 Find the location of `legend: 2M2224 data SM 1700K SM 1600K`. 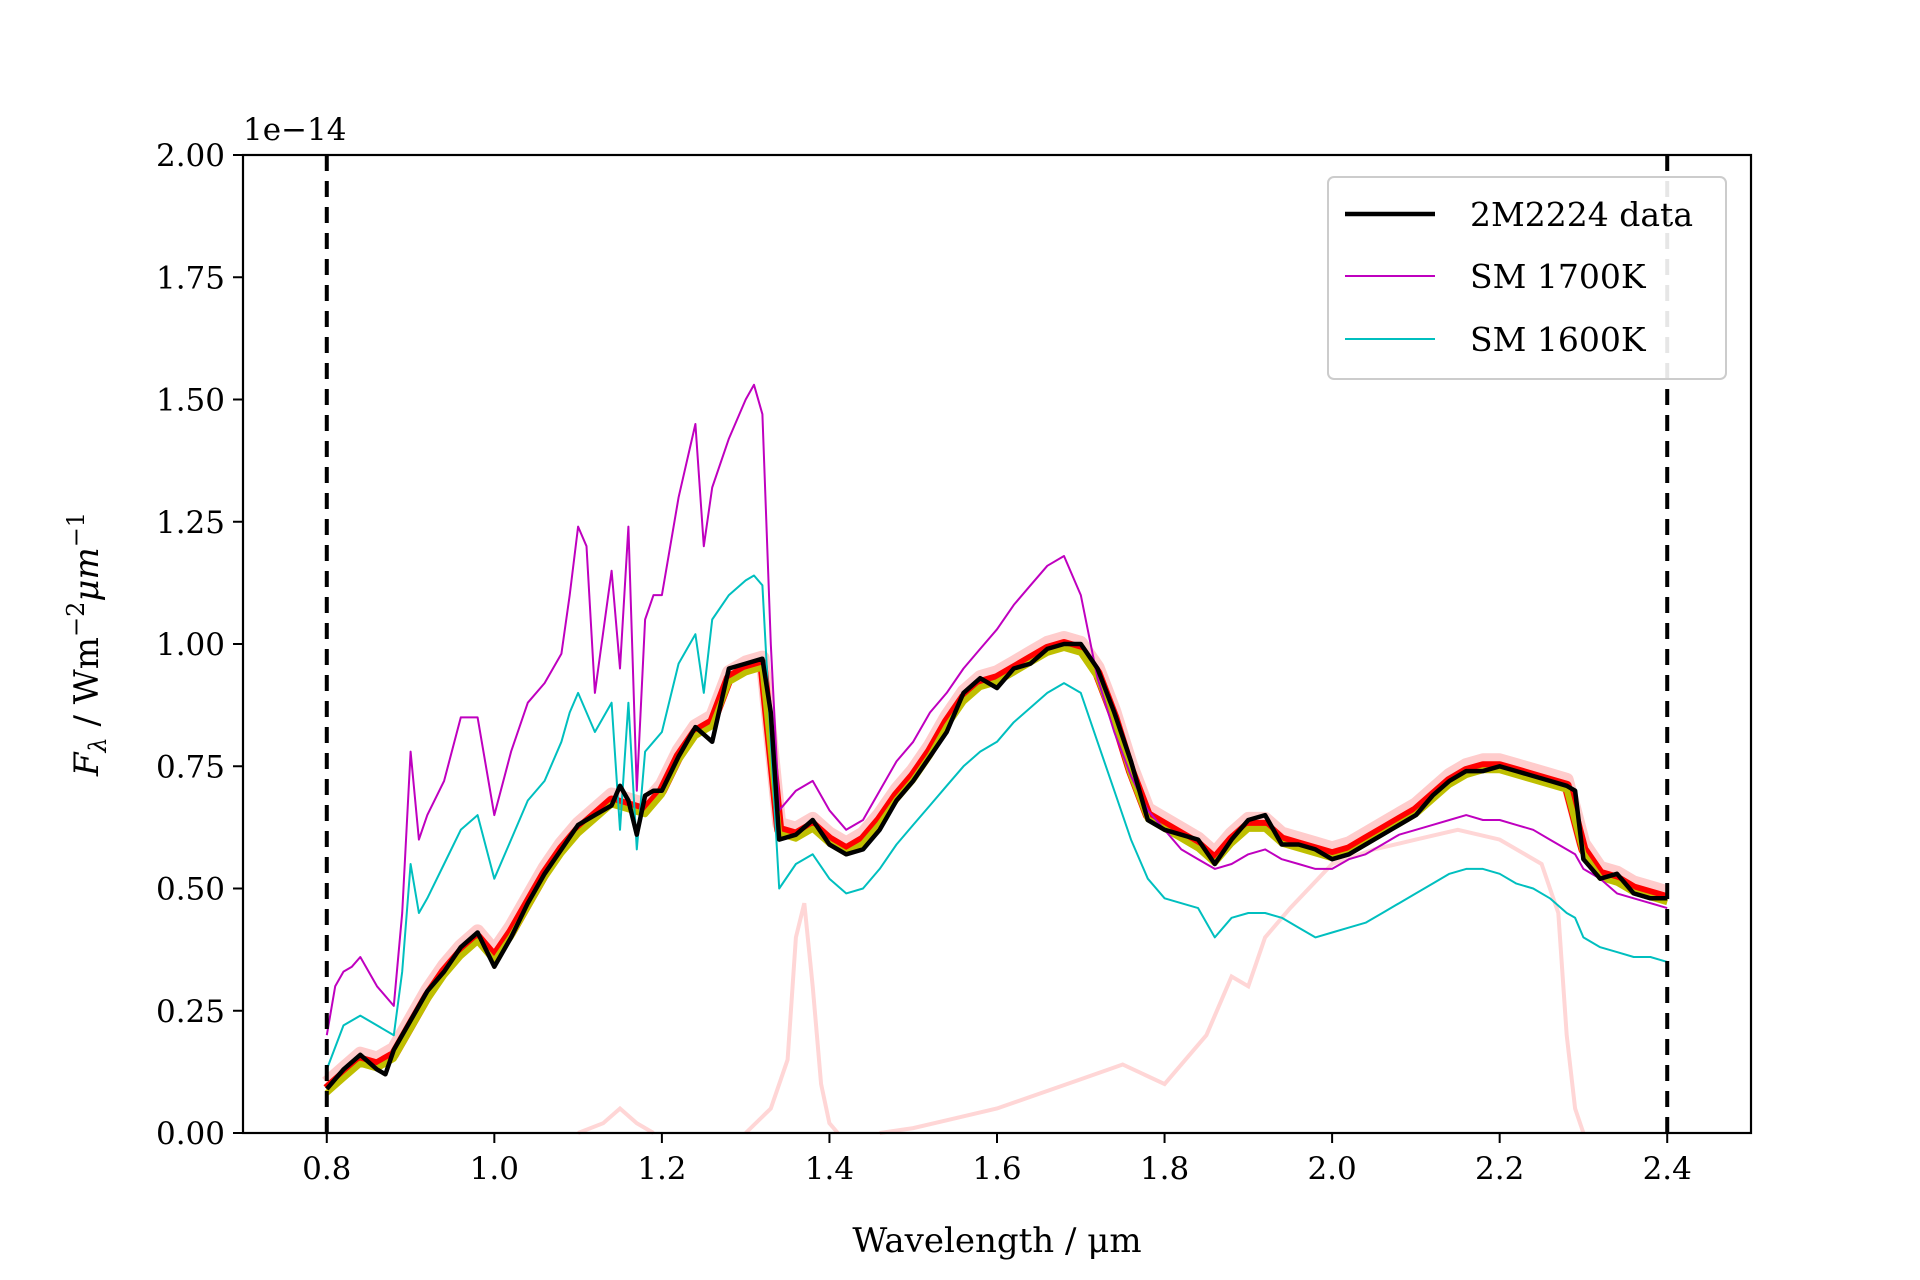

legend: 2M2224 data SM 1700K SM 1600K is located at coordinates (1527, 278).